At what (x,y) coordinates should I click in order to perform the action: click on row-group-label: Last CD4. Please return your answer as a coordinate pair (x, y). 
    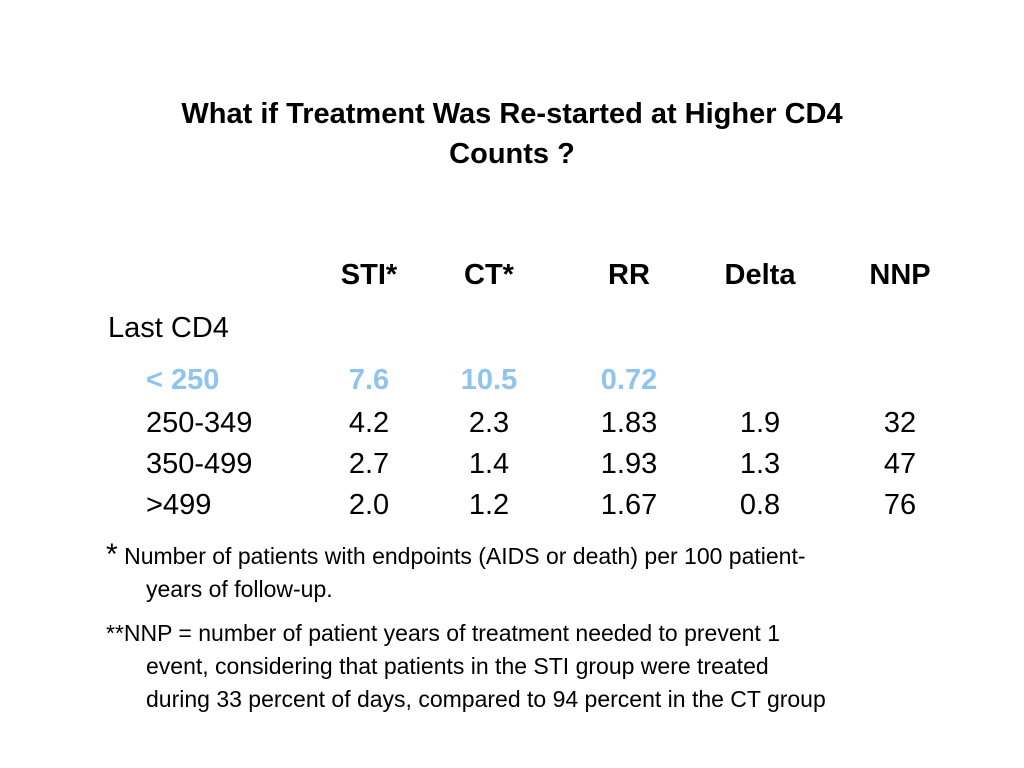
    Looking at the image, I should click on (168, 328).